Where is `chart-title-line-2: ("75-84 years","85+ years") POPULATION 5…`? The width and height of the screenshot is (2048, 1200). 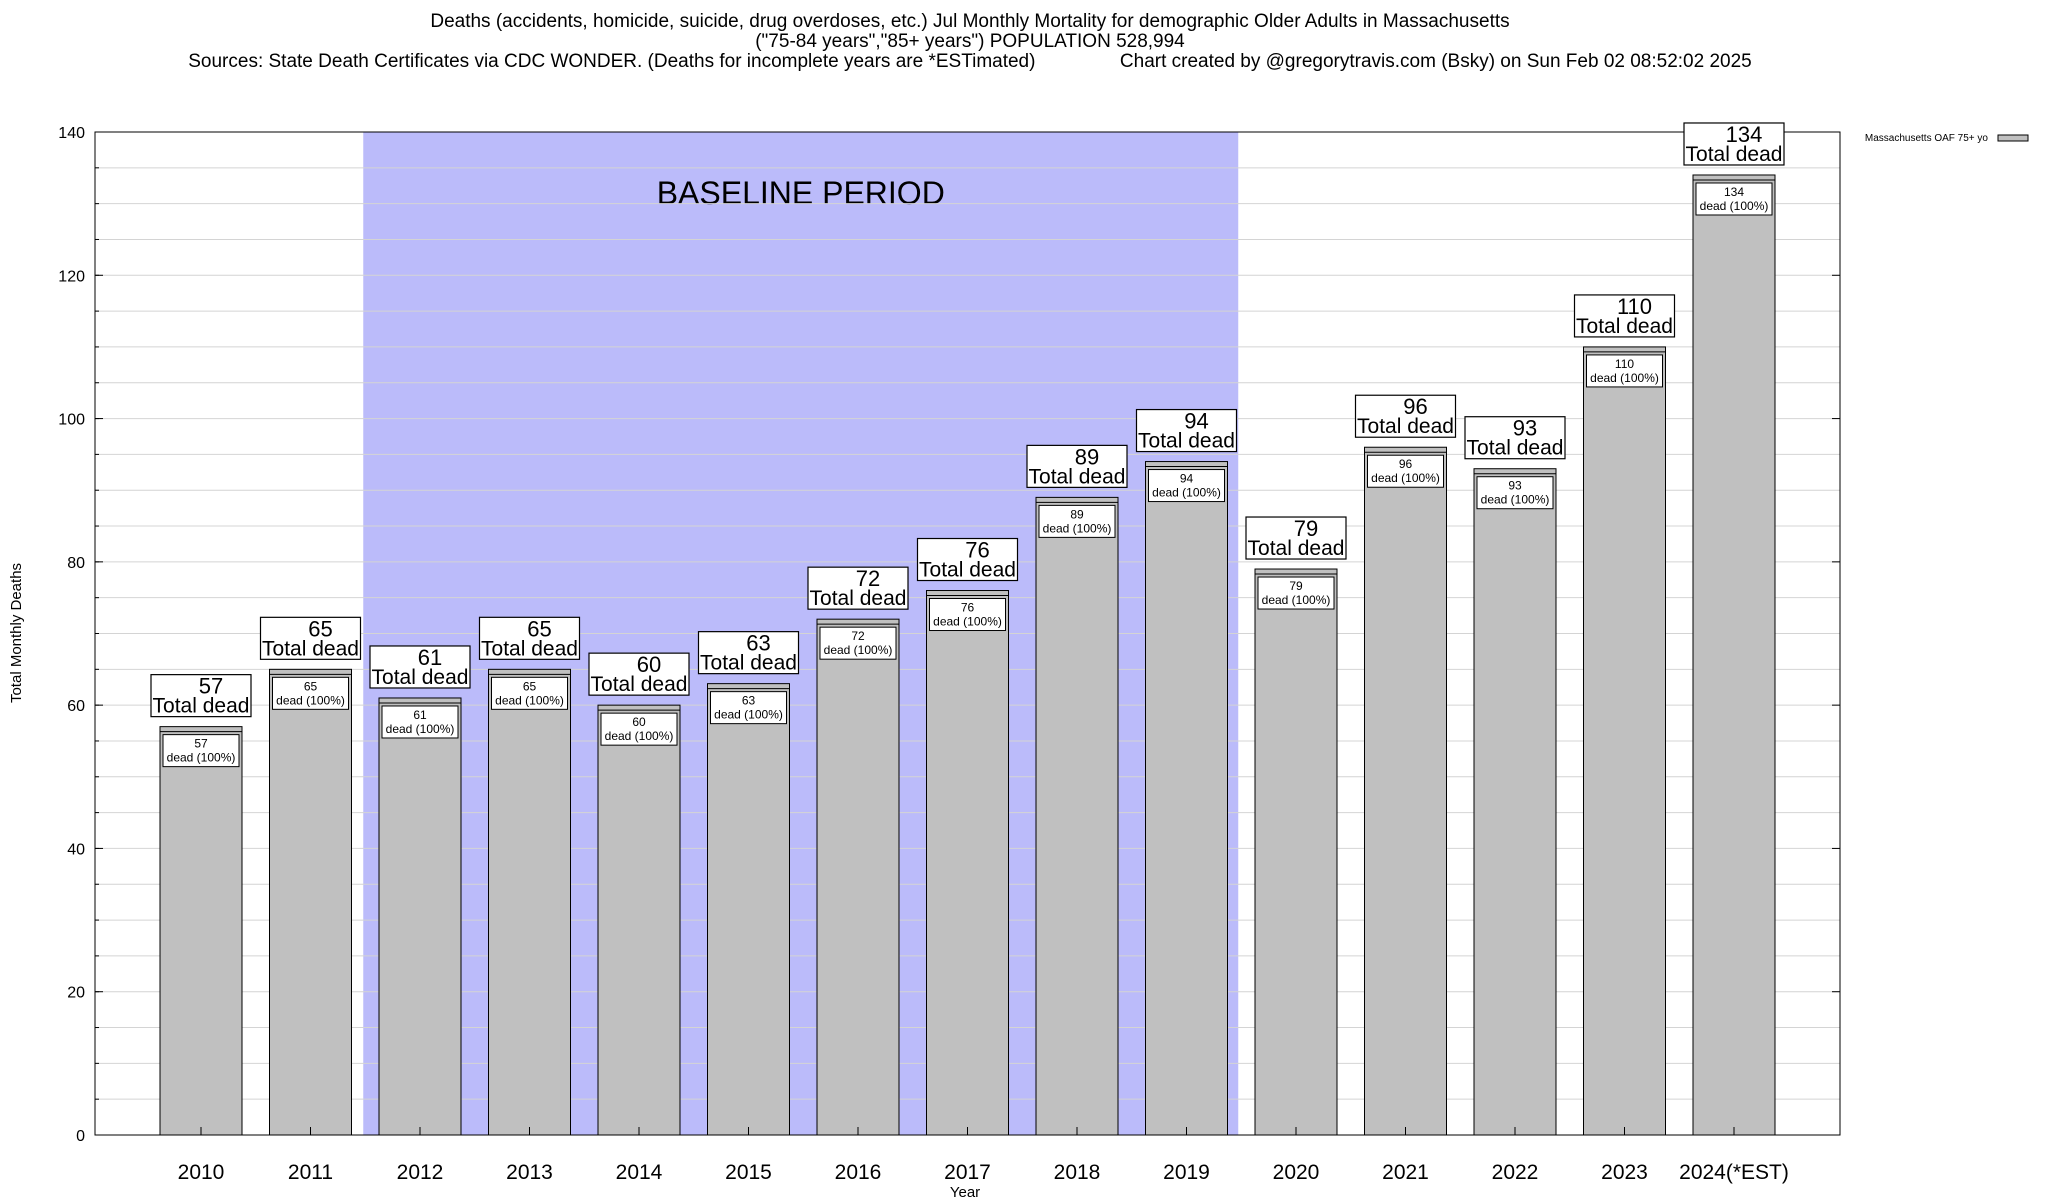
chart-title-line-2: ("75-84 years","85+ years") POPULATION 5… is located at coordinates (970, 41).